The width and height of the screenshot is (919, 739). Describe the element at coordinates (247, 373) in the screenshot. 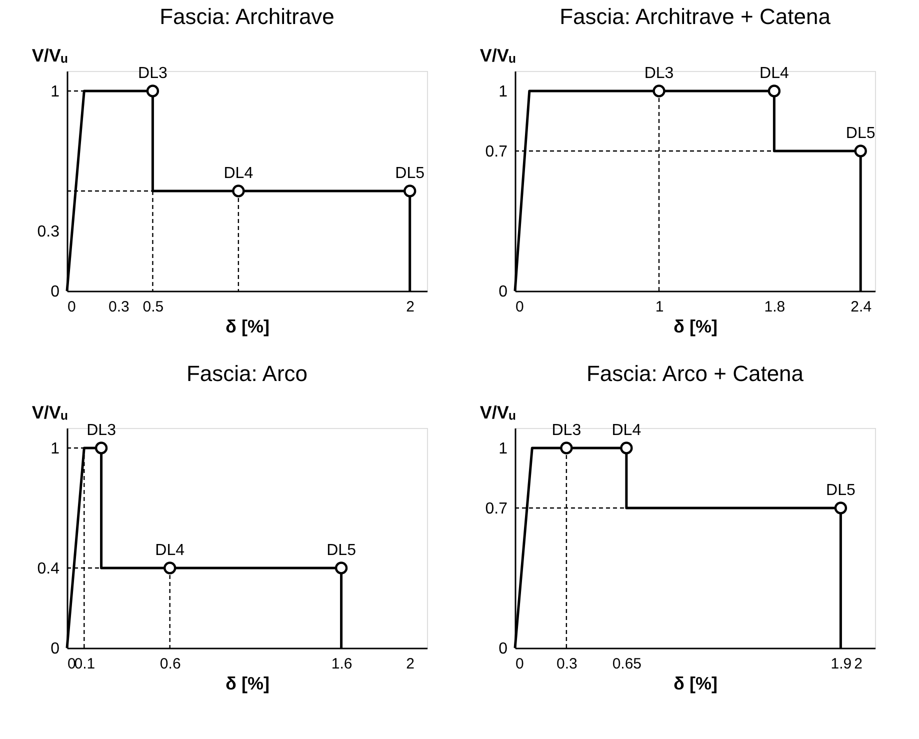

I see `chart-title: Fascia: Arco` at that location.